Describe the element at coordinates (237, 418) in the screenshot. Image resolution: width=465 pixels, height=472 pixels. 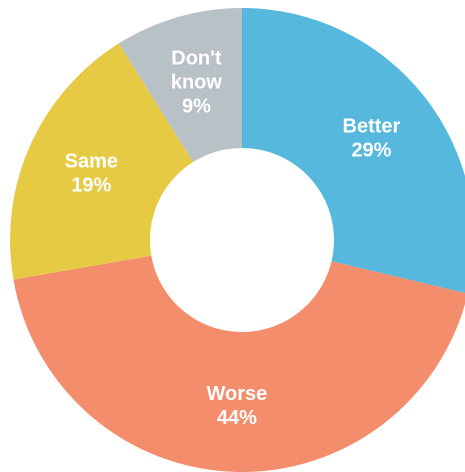
I see `slice-value-label: 44%` at that location.